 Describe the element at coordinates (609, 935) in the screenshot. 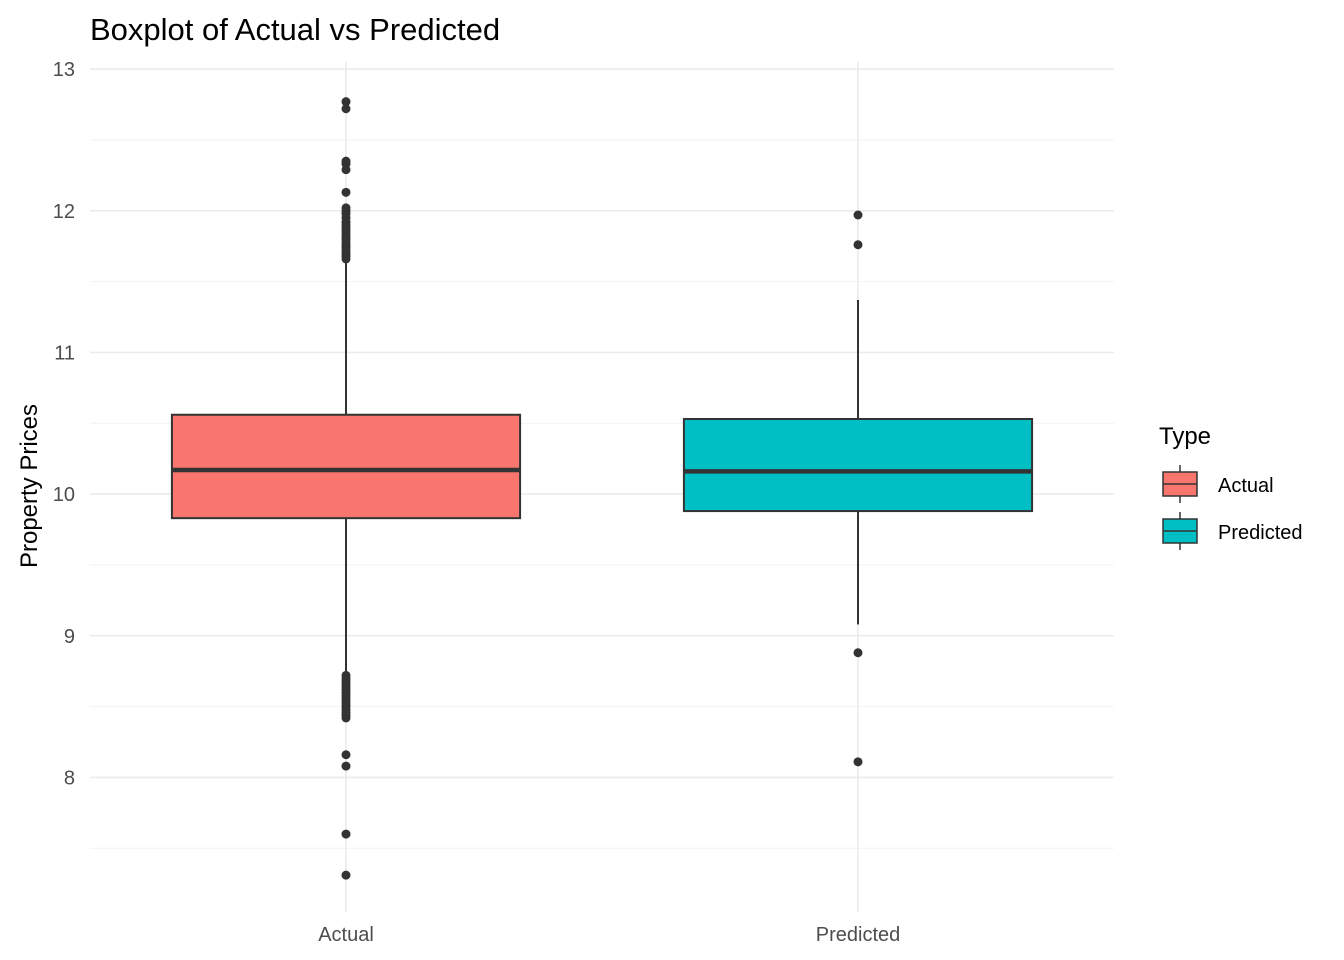

I see `x-axis-ticks: Actual Predicted` at that location.